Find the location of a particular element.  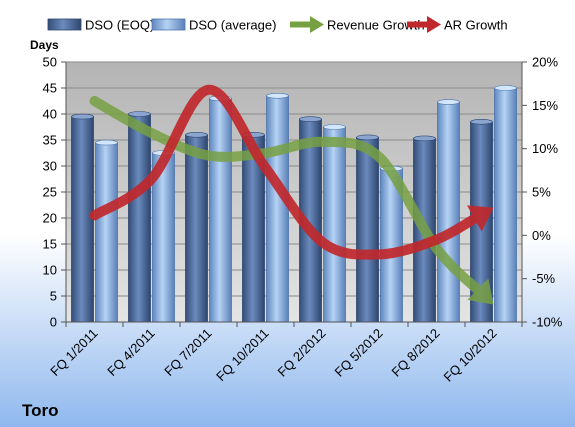

legend-item: Revenue Growth is located at coordinates (357, 24).